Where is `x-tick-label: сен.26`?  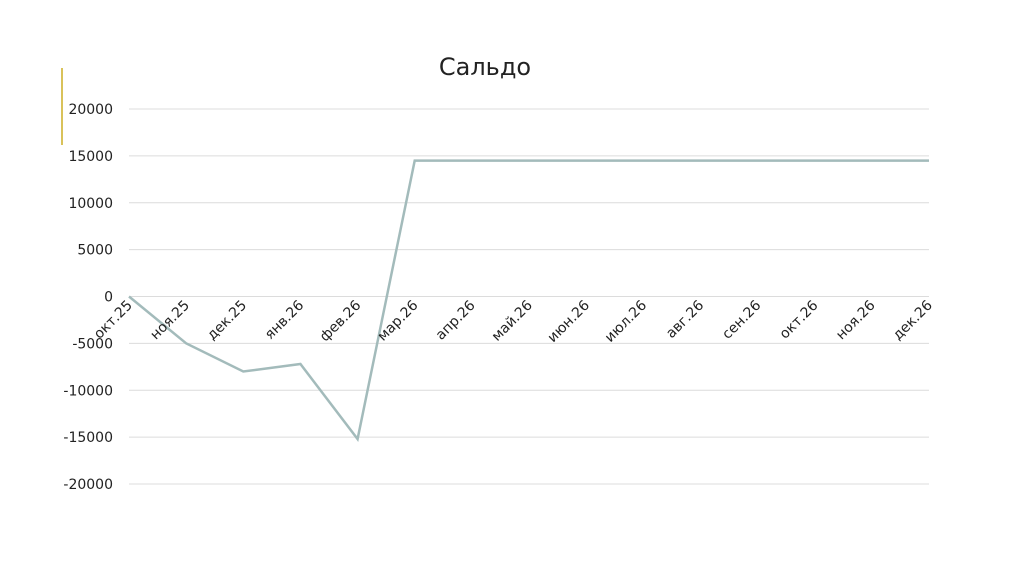
x-tick-label: сен.26 is located at coordinates (741, 319).